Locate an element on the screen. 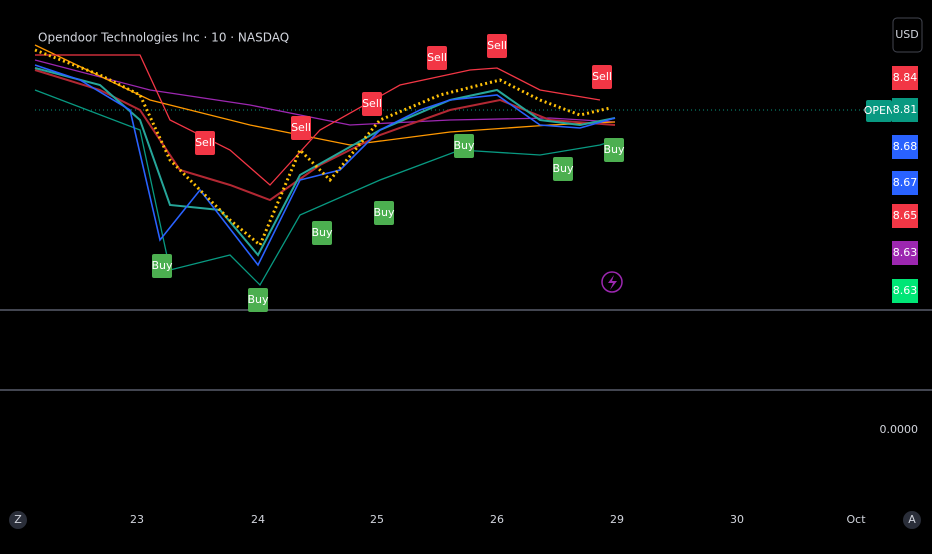 This screenshot has width=932, height=554. event-icon is located at coordinates (612, 282).